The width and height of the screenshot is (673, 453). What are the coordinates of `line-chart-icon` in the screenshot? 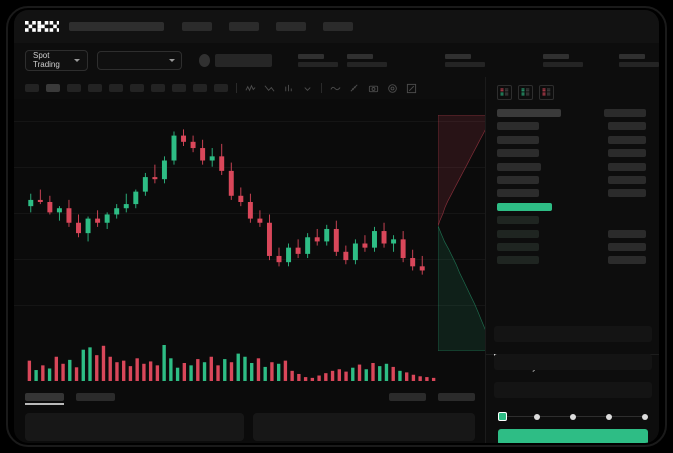 It's located at (335, 88).